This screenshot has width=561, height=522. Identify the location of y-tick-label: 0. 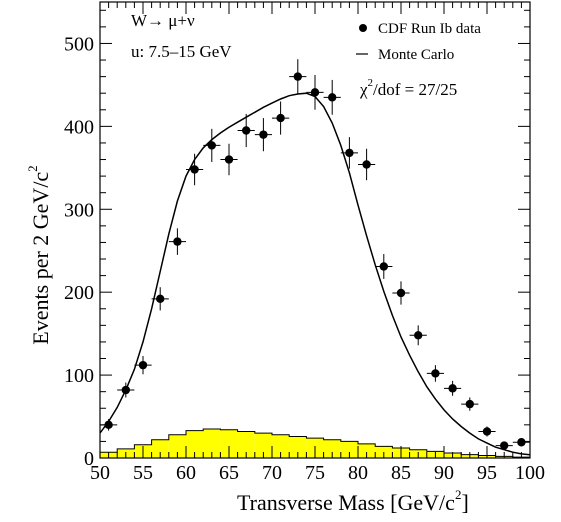
(89, 459).